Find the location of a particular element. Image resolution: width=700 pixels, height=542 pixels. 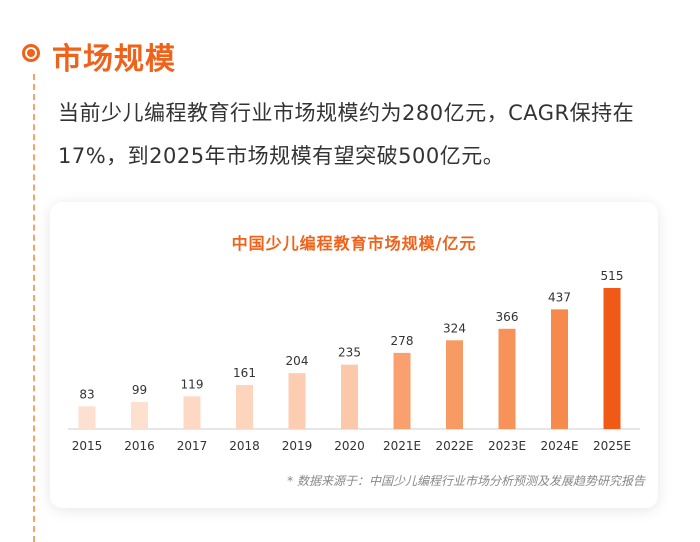

x-tick-label-2022E: 2022E is located at coordinates (454, 446).